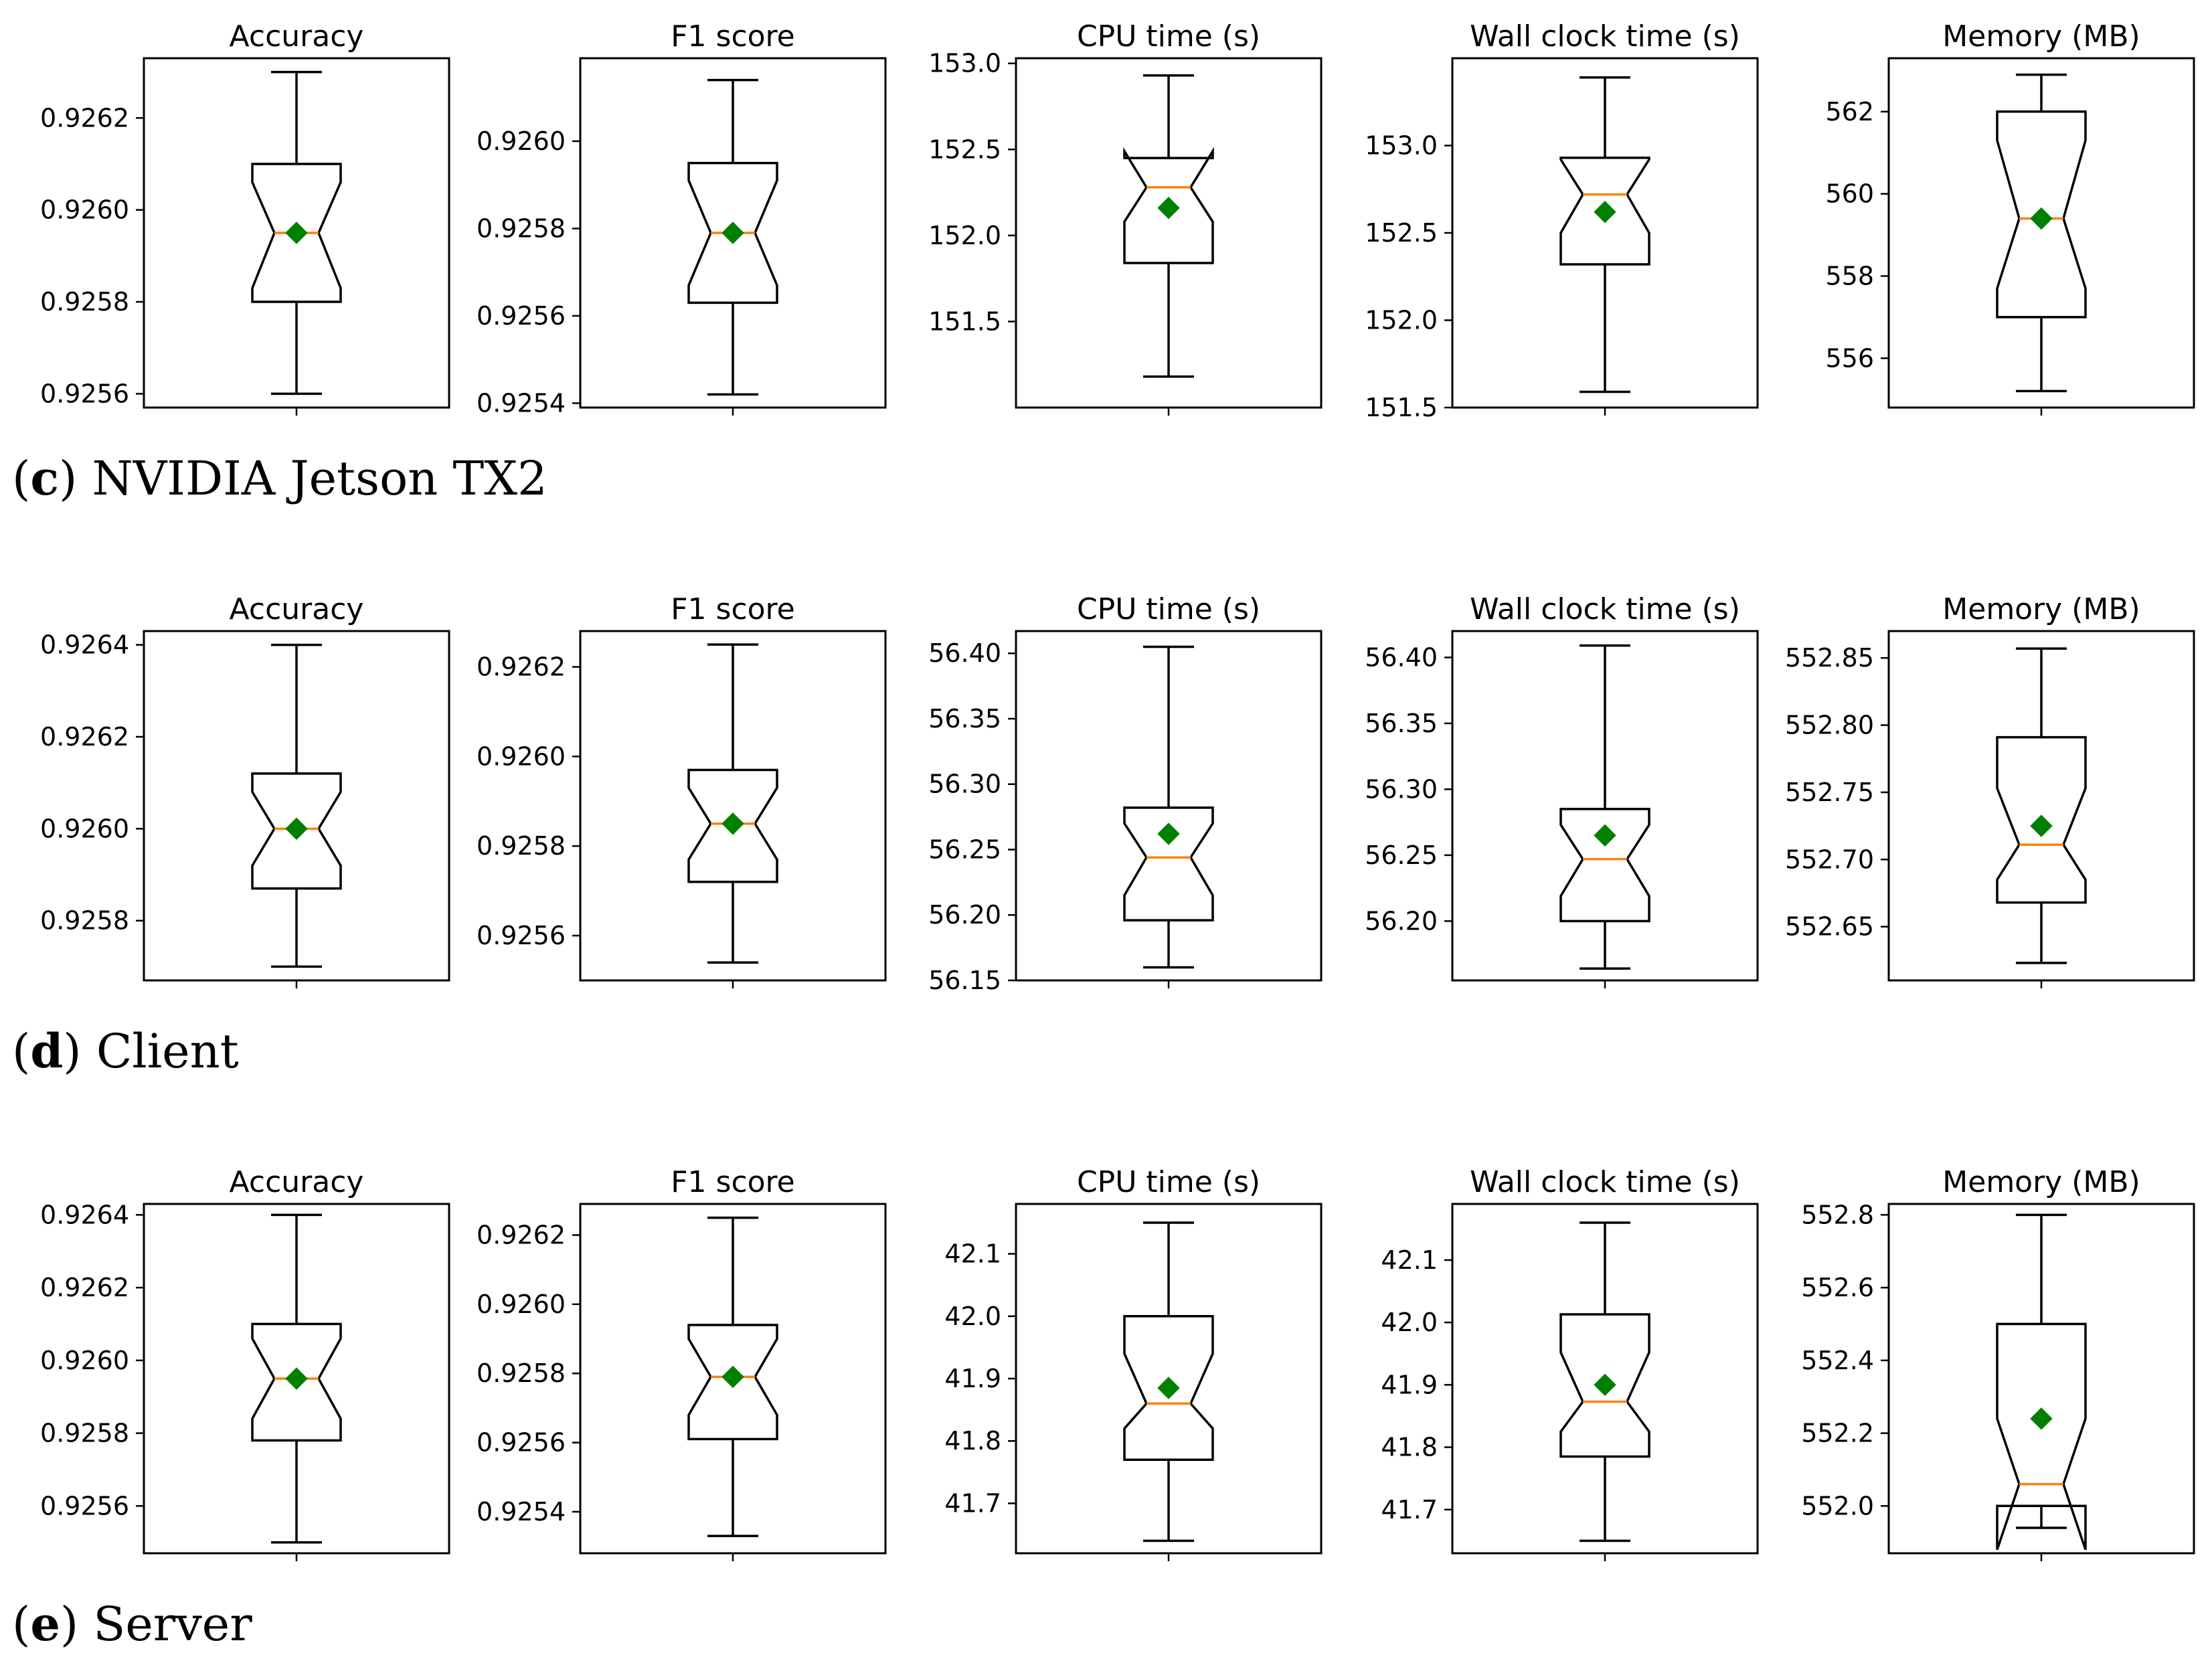  What do you see at coordinates (964, 981) in the screenshot?
I see `y-tick-label: 56.15` at bounding box center [964, 981].